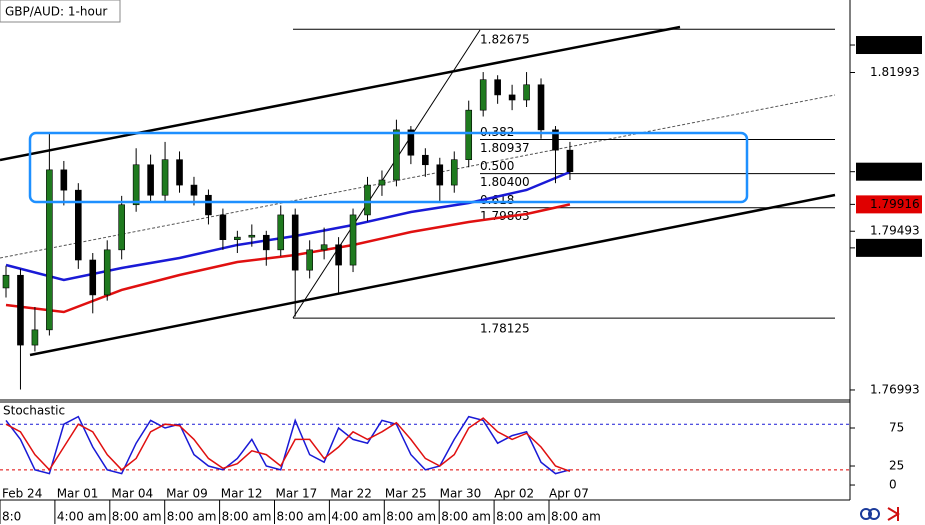 Image resolution: width=925 pixels, height=525 pixels. Describe the element at coordinates (34, 411) in the screenshot. I see `stoch-title: Stochastic` at that location.